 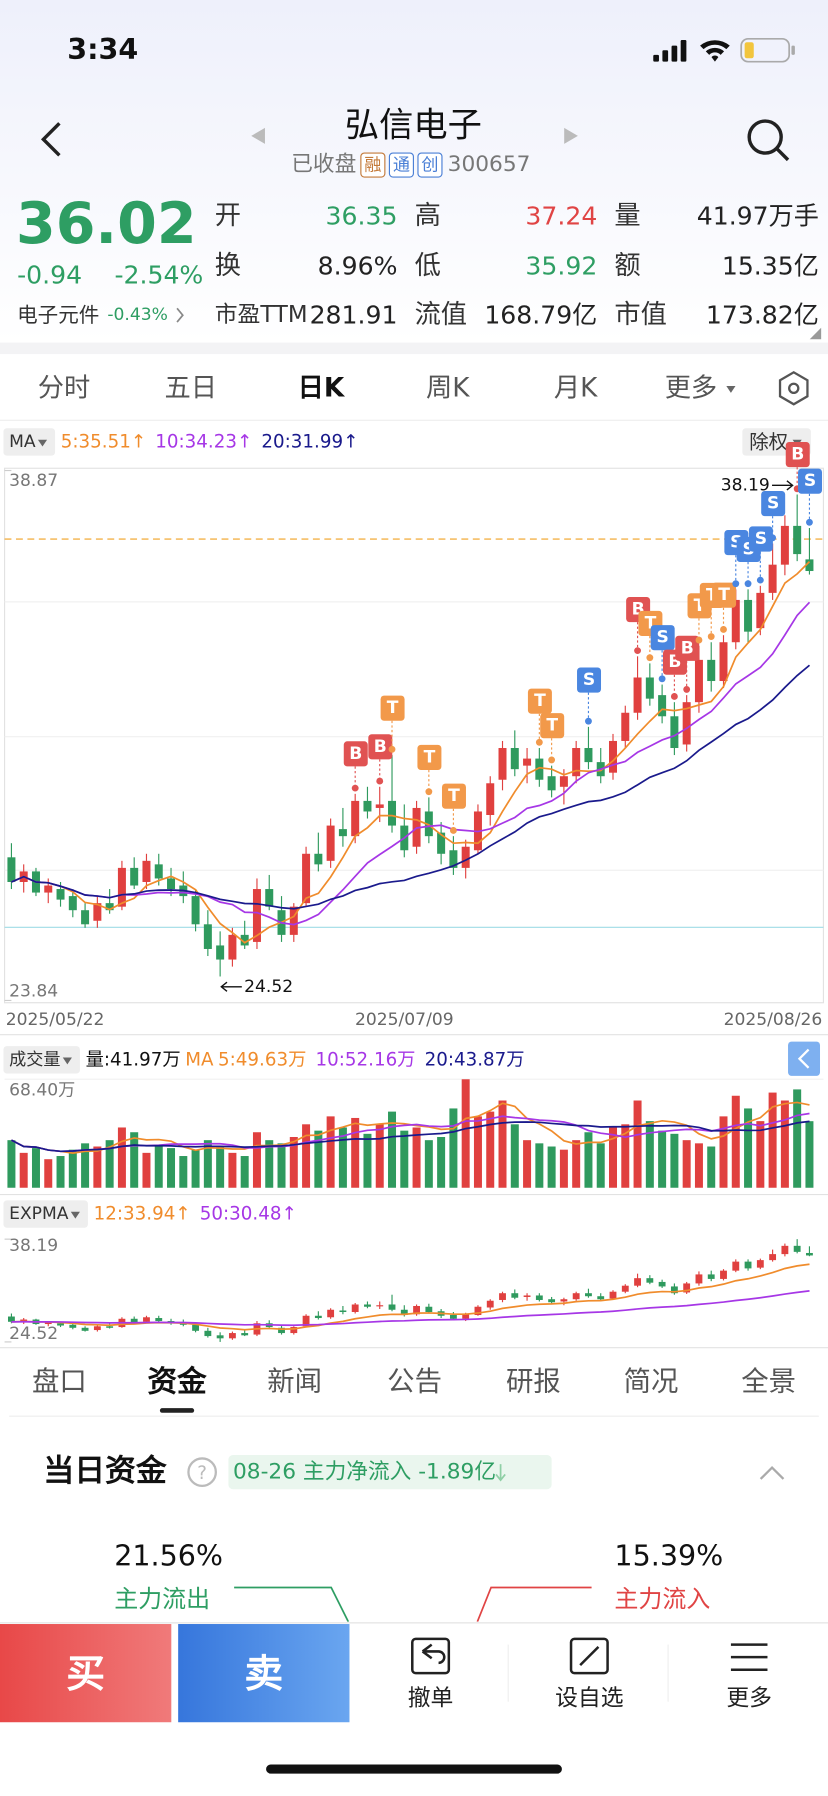 I want to click on sell-button, so click(x=264, y=1673).